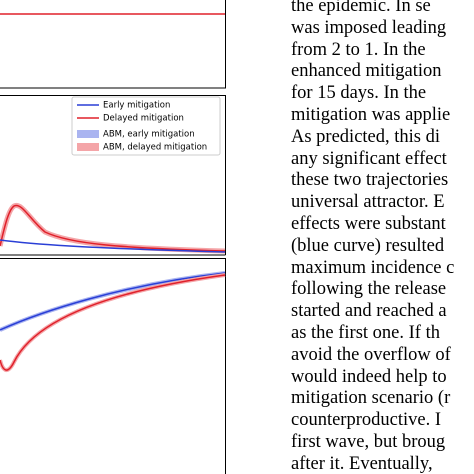 The width and height of the screenshot is (474, 474). What do you see at coordinates (365, 333) in the screenshot?
I see `text-line: as the first one. If th` at bounding box center [365, 333].